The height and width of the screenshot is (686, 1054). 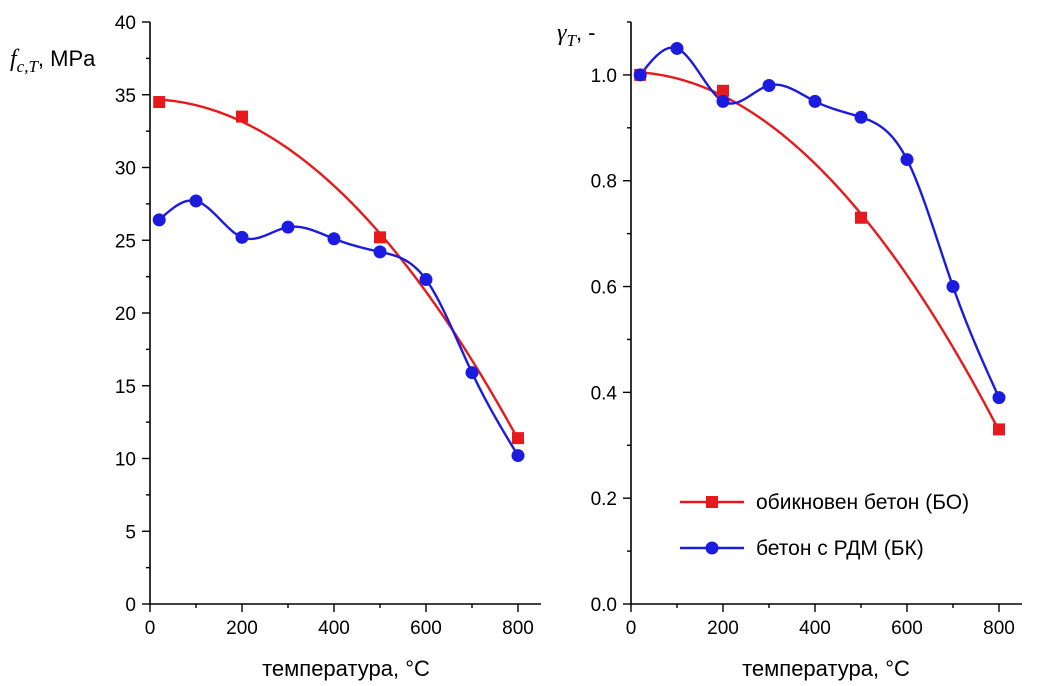 I want to click on y-tick-label: 0.2, so click(x=604, y=499).